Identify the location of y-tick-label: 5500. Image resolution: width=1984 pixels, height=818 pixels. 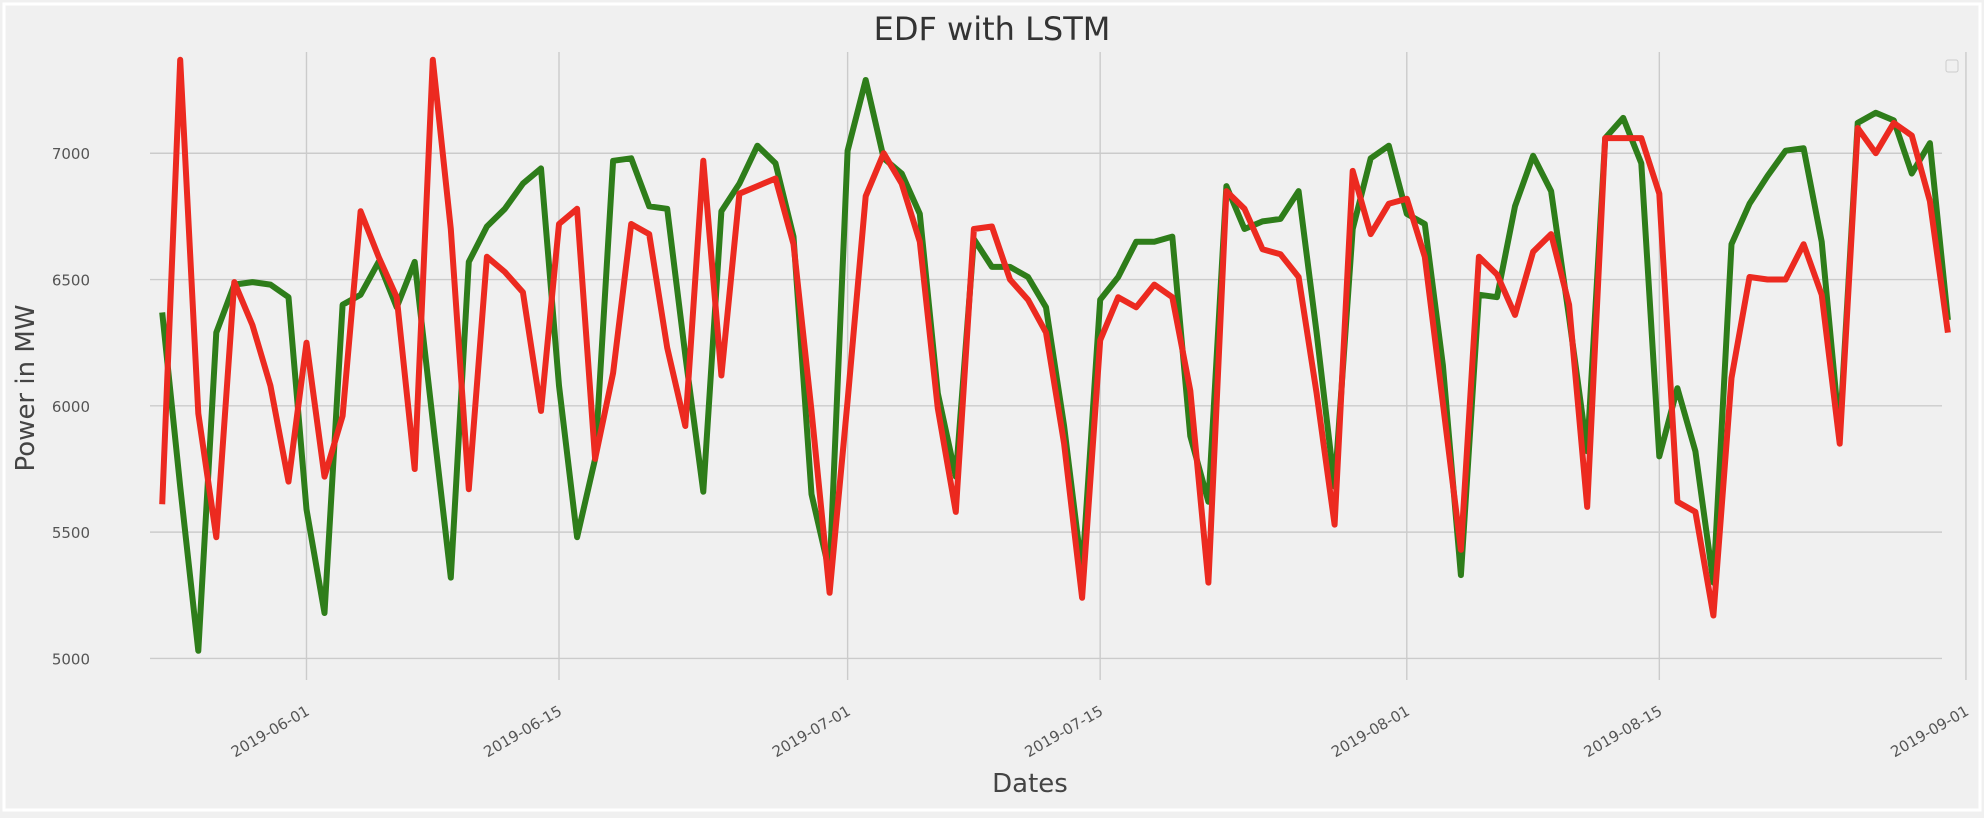
(71, 533).